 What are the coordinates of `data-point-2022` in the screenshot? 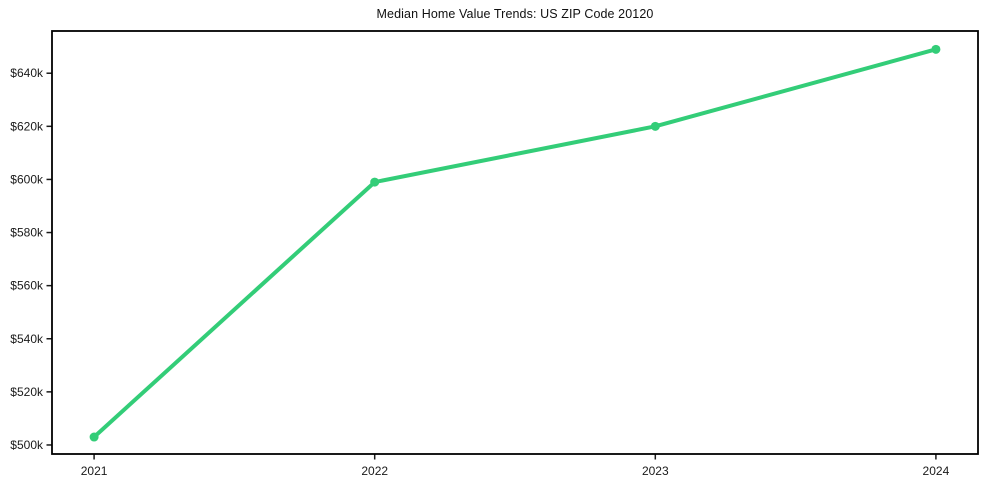 It's located at (375, 182).